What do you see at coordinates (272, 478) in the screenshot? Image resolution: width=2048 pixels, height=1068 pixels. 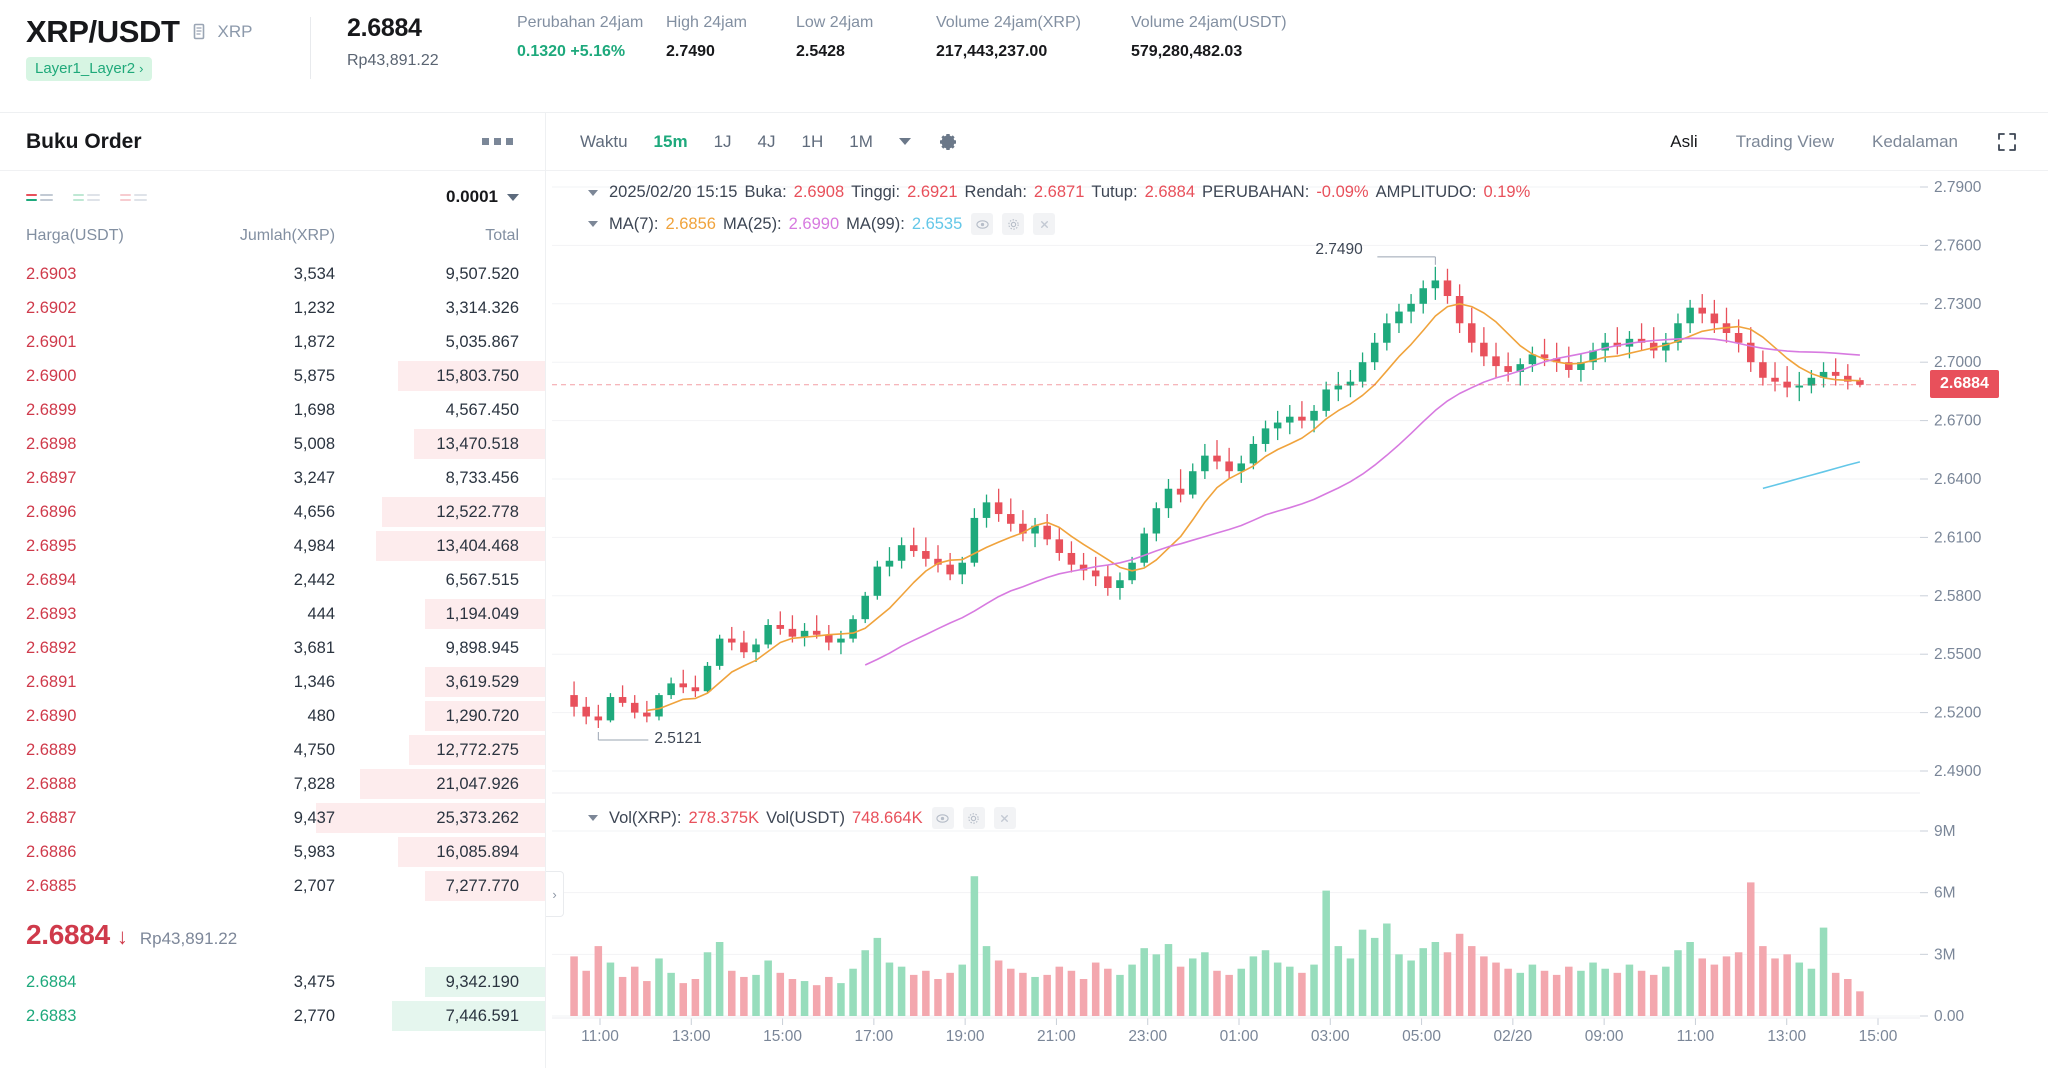 I see `order-book-row: 2.6897 3,247 8,733.456` at bounding box center [272, 478].